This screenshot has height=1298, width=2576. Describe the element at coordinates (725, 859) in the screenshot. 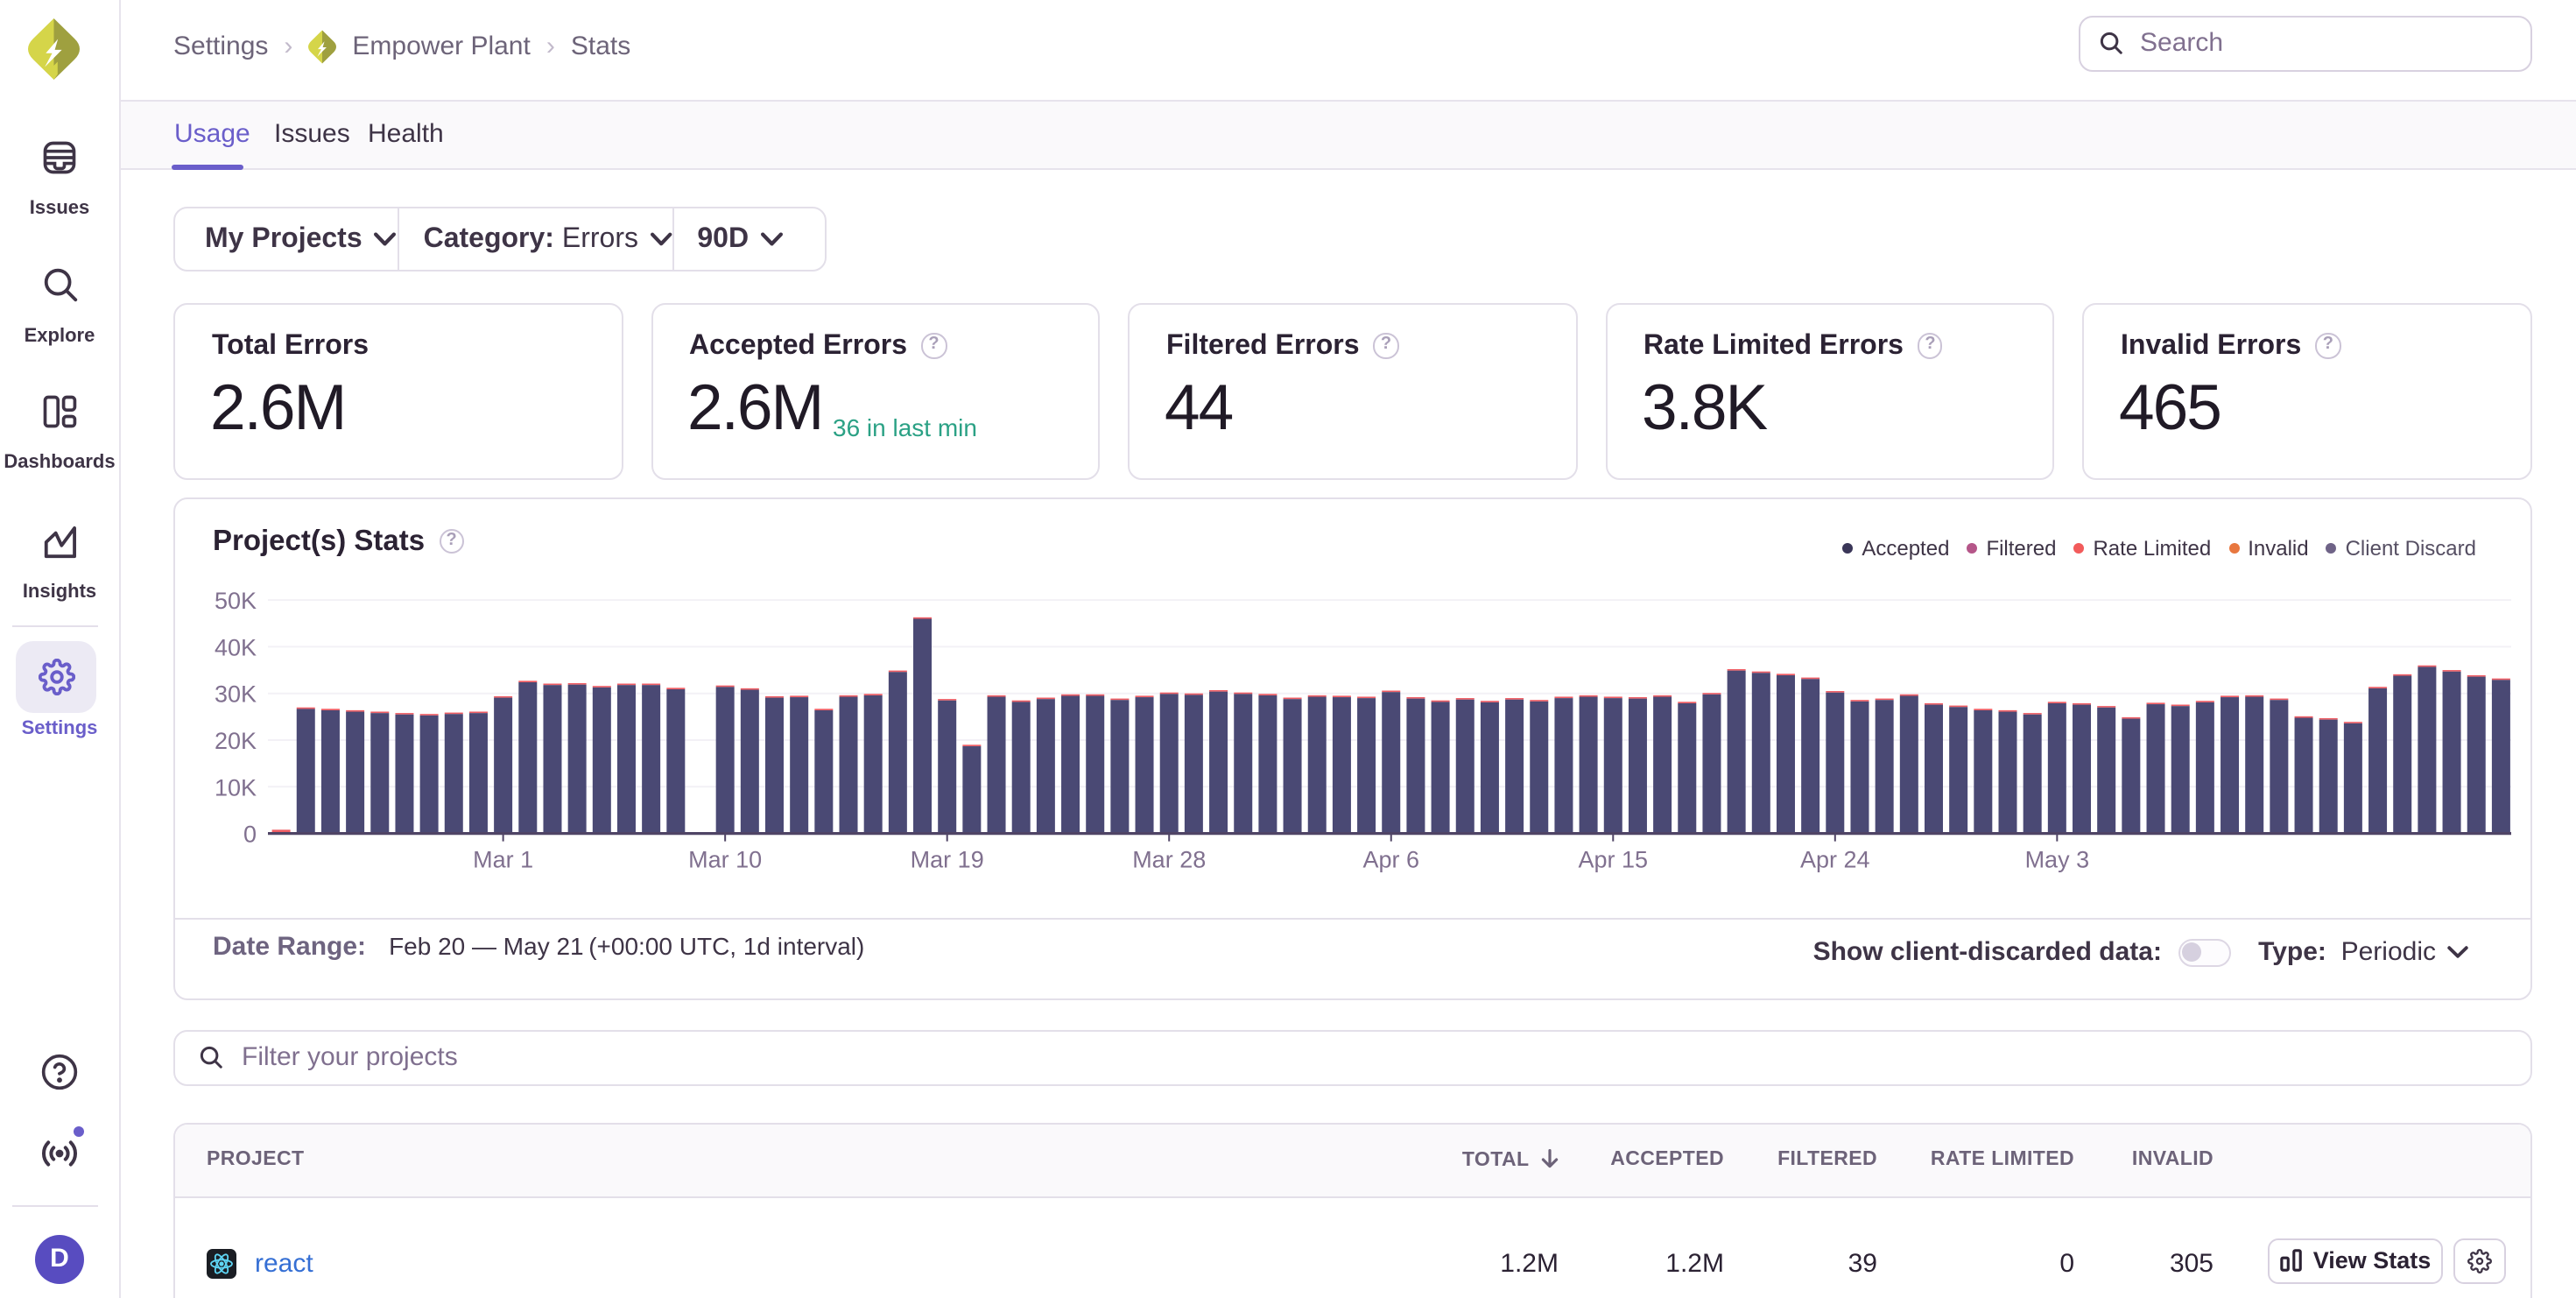

I see `svg-text: Mar 10` at that location.